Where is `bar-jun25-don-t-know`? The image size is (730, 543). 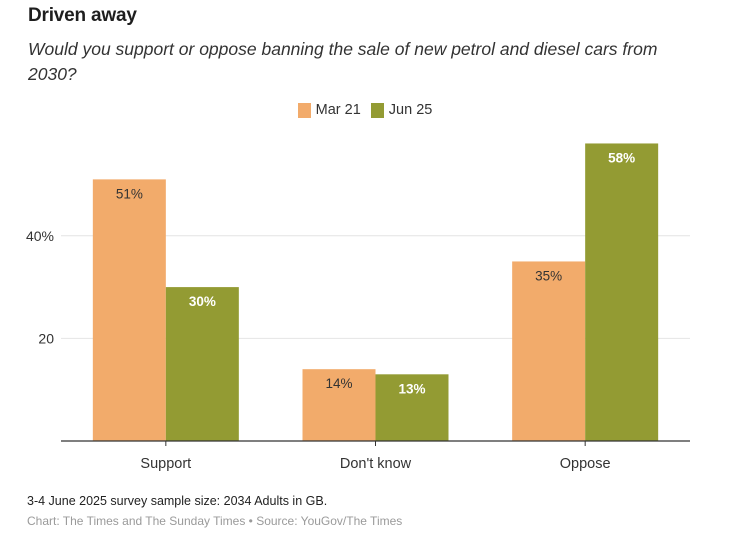
bar-jun25-don-t-know is located at coordinates (412, 407).